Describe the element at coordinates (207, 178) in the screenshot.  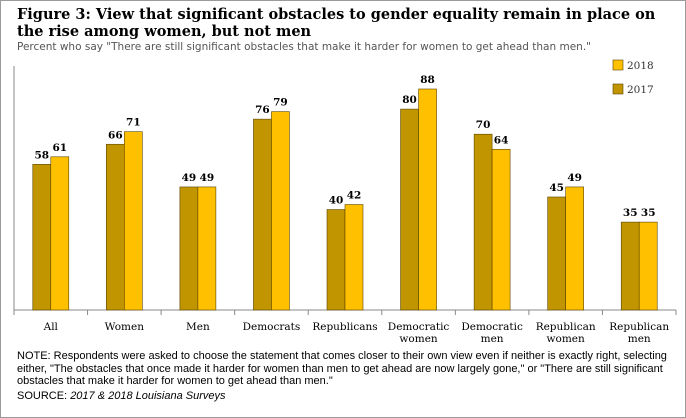
I see `data-label-2018-2: 49` at that location.